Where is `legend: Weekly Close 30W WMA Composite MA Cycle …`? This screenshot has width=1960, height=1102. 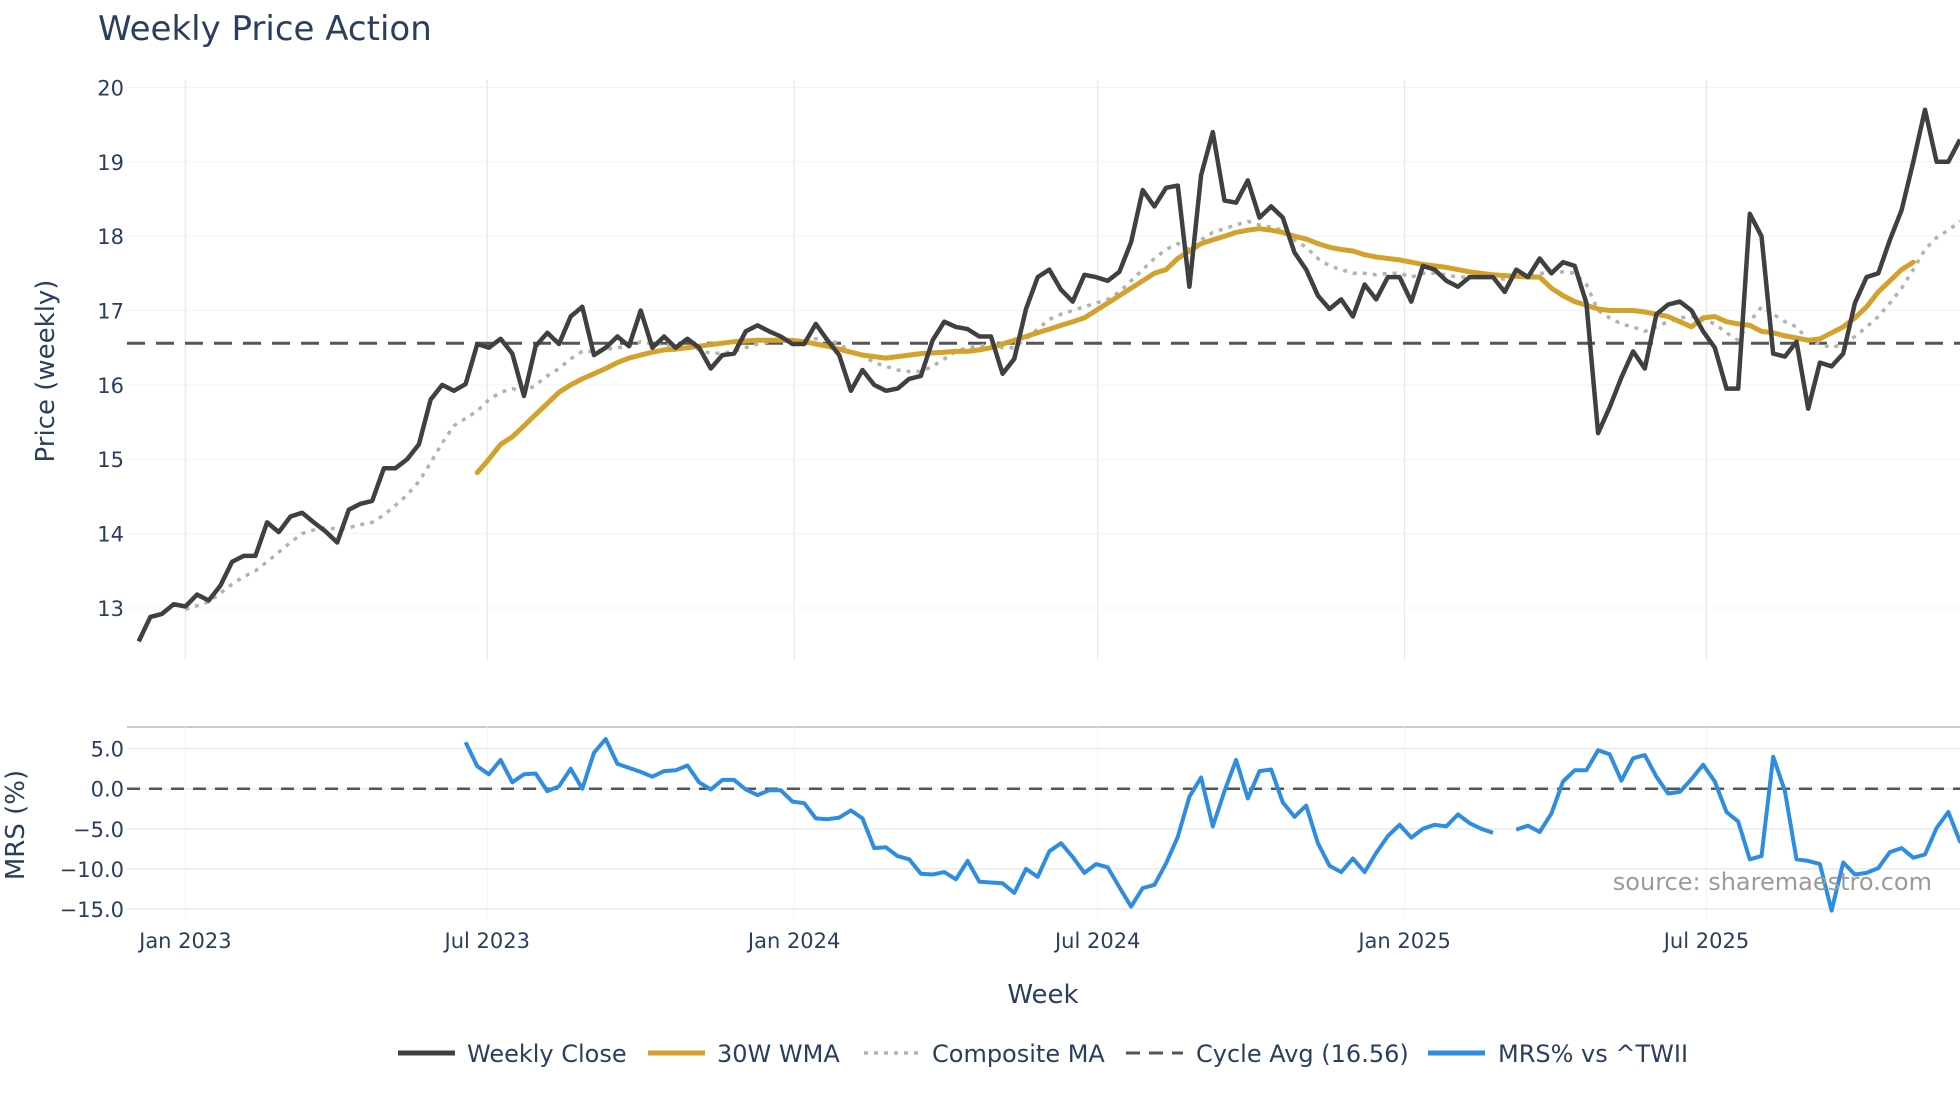 legend: Weekly Close 30W WMA Composite MA Cycle … is located at coordinates (1043, 1054).